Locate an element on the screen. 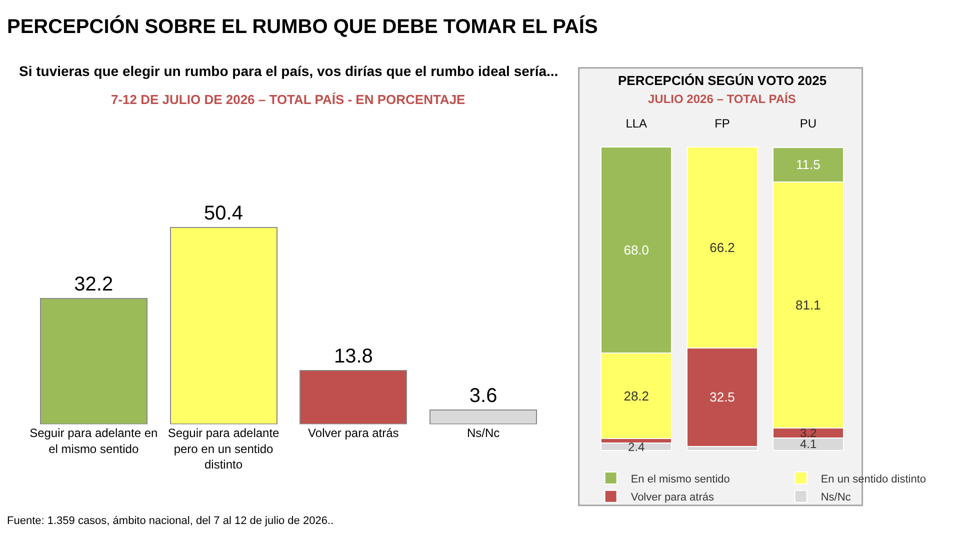  data-label: 68.0 is located at coordinates (637, 250).